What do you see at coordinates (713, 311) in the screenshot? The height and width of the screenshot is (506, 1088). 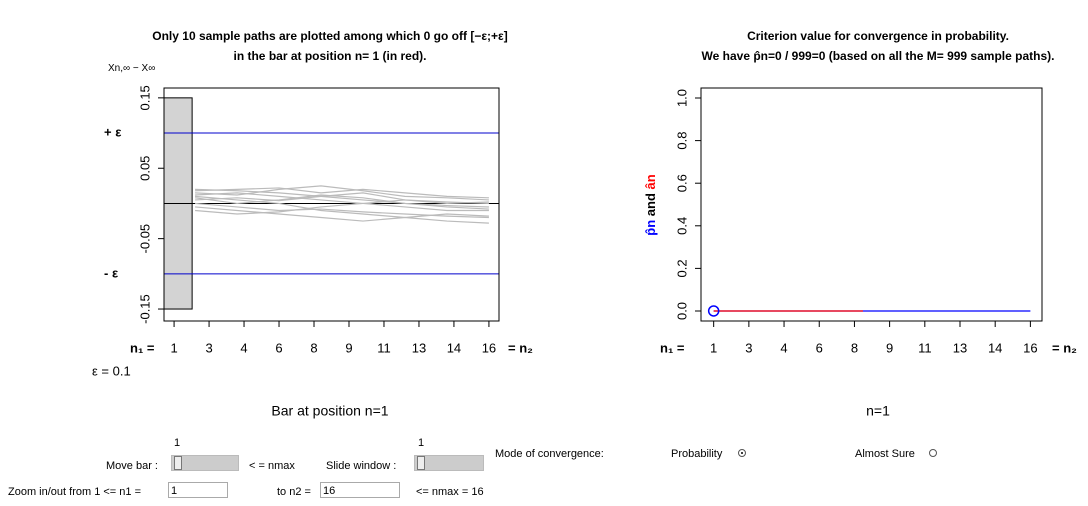 I see `point` at bounding box center [713, 311].